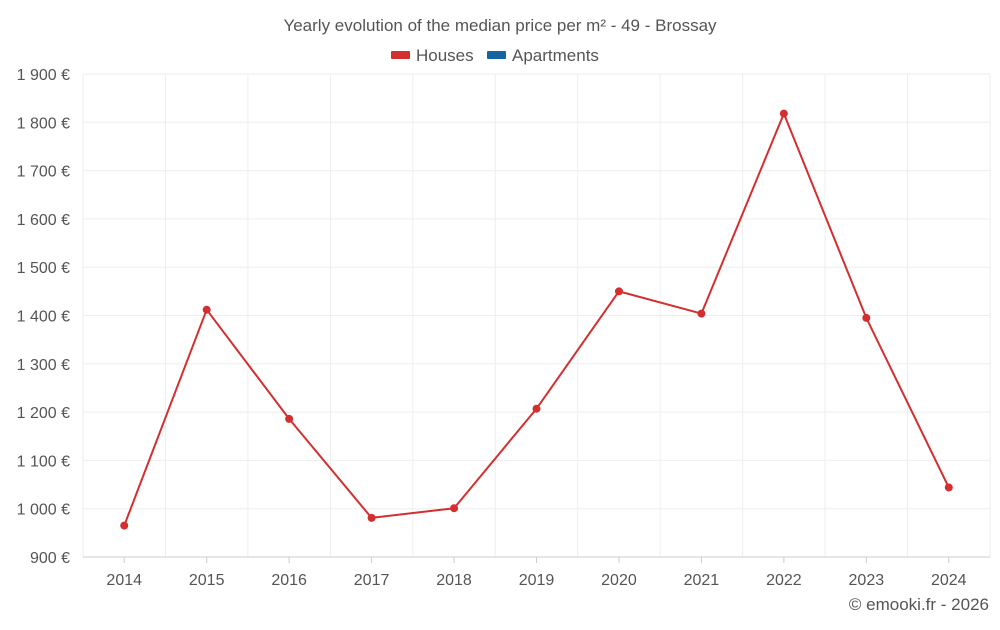  Describe the element at coordinates (372, 580) in the screenshot. I see `x-tick-label: 2017` at that location.